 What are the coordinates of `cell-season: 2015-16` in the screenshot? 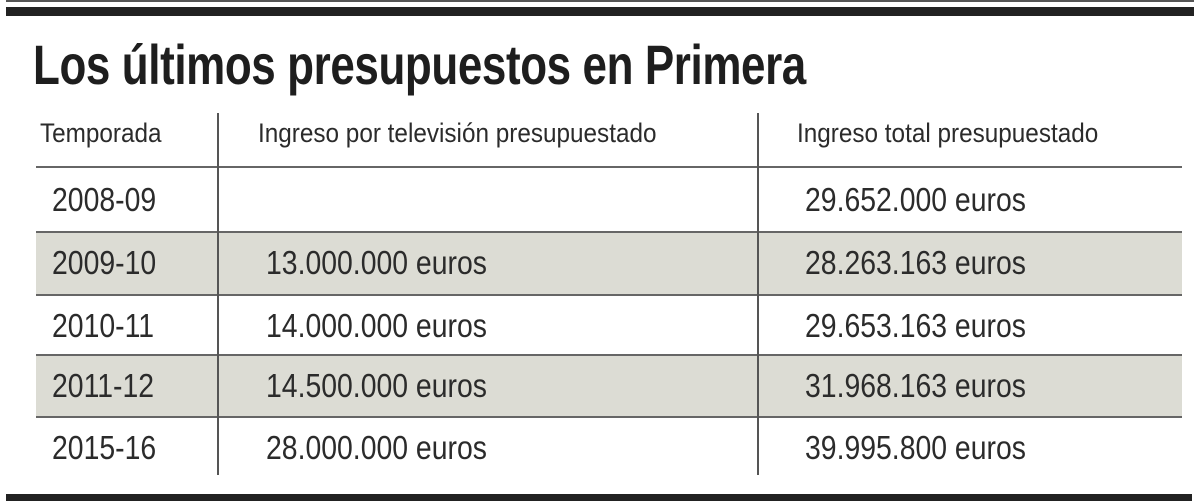 It's located at (104, 447).